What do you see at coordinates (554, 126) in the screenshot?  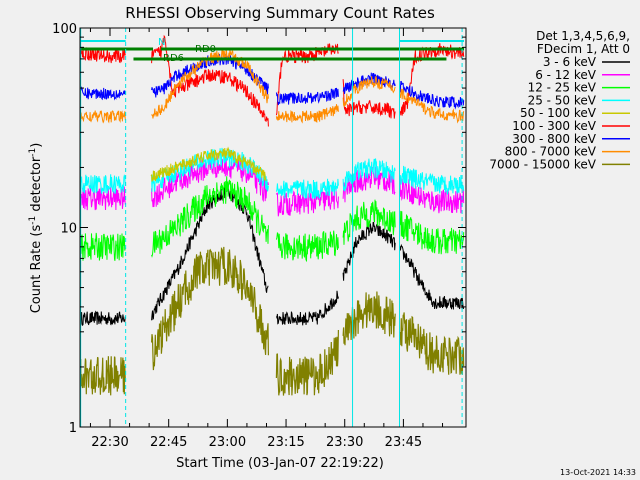 I see `legend-label-6: 100 - 300 keV` at bounding box center [554, 126].